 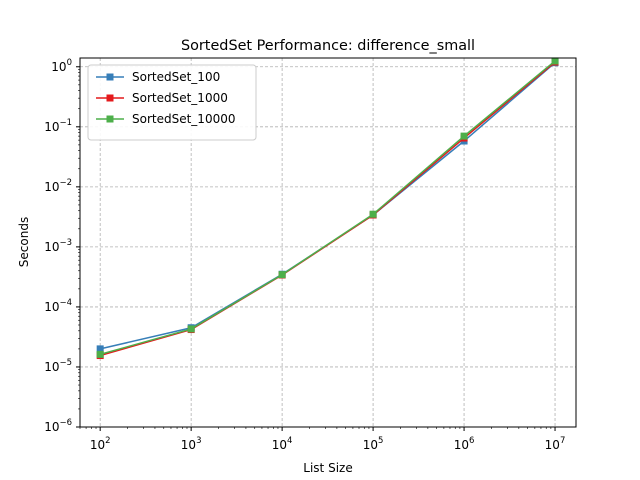 I want to click on x-axis: 10² 10³ 10⁴ 10⁵ 10⁶ 10⁷, so click(x=322, y=439).